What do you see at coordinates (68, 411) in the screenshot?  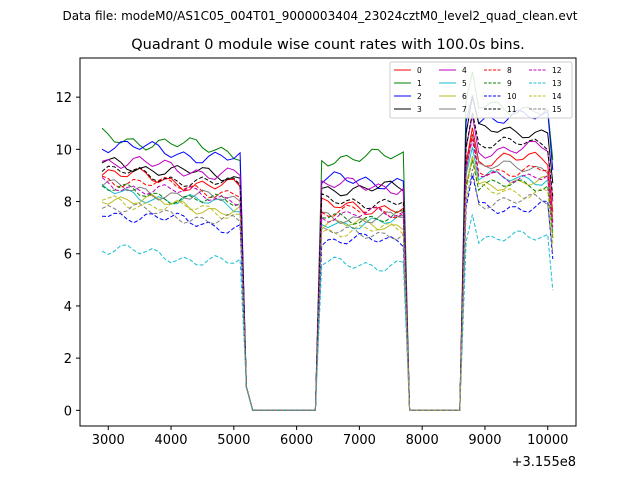 I see `y-tick-label: 0` at bounding box center [68, 411].